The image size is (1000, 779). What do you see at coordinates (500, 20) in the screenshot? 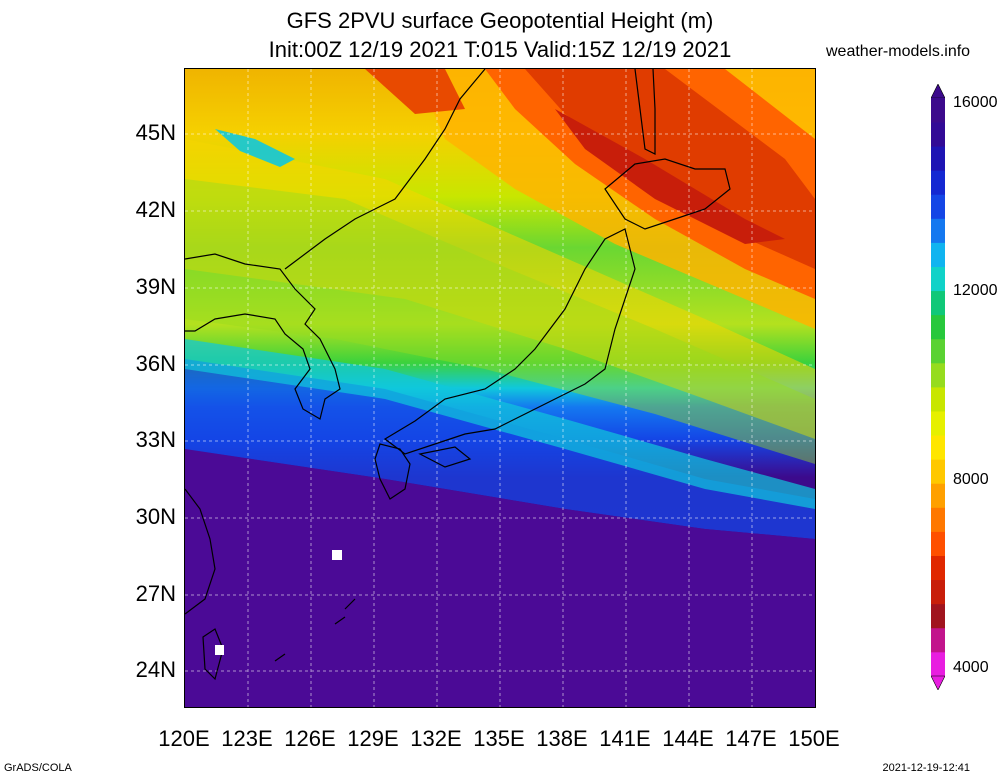
I see `title-line-1: GFS 2PVU surface Geopotential Height (m)` at bounding box center [500, 20].